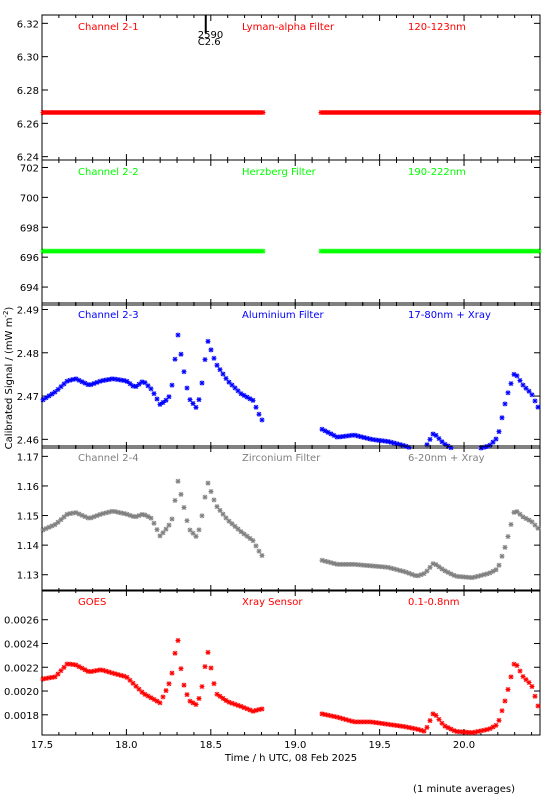 This screenshot has height=800, width=550. Describe the element at coordinates (42, 745) in the screenshot. I see `x-tick-label: 17.5` at that location.